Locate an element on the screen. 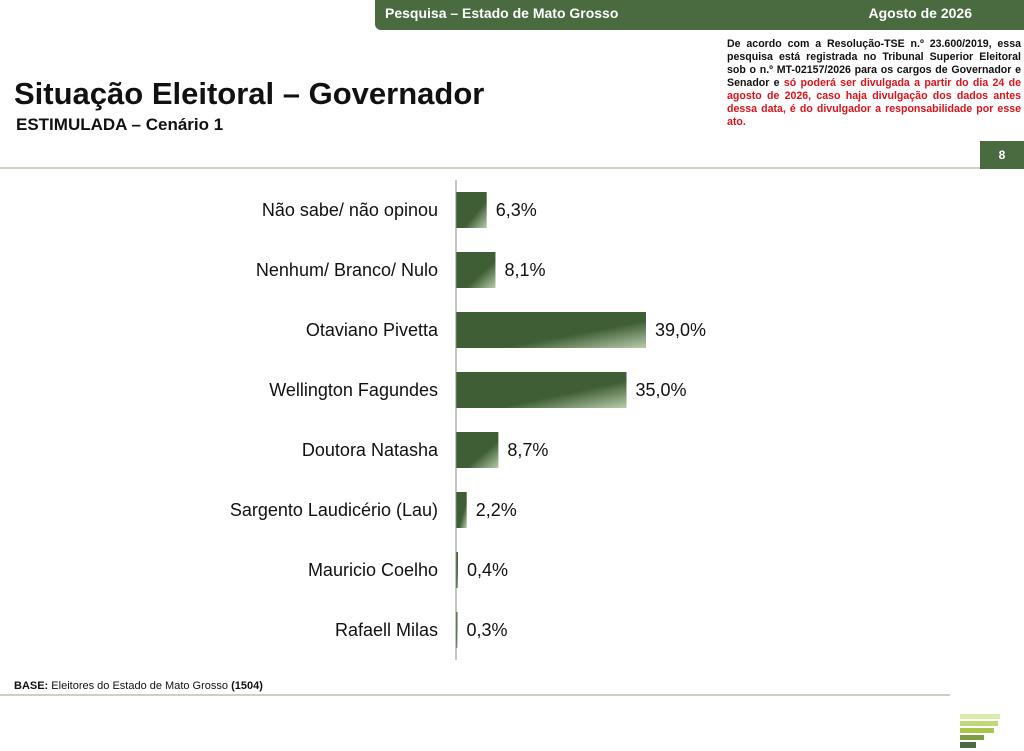 The image size is (1024, 751). base-label: BASE: is located at coordinates (31, 686).